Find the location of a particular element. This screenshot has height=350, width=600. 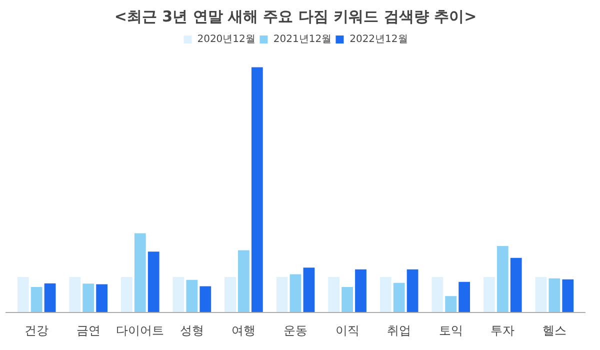

x-tick-label: 성형 is located at coordinates (192, 331).